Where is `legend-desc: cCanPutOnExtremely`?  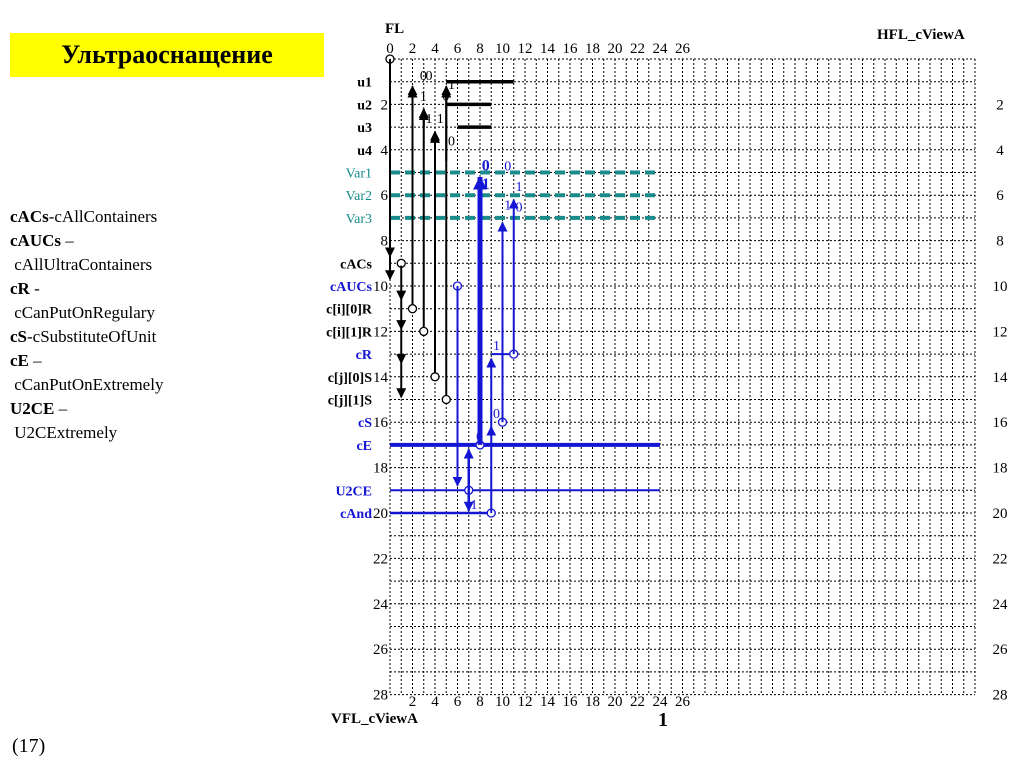 legend-desc: cCanPutOnExtremely is located at coordinates (87, 384).